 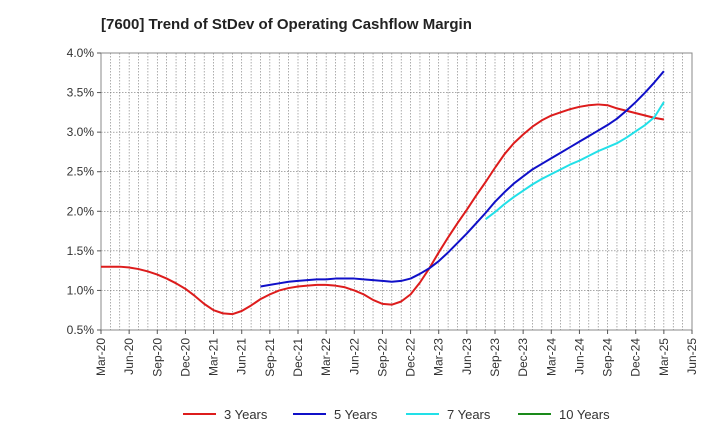 What do you see at coordinates (242, 356) in the screenshot?
I see `x-tick-label: Jun-21` at bounding box center [242, 356].